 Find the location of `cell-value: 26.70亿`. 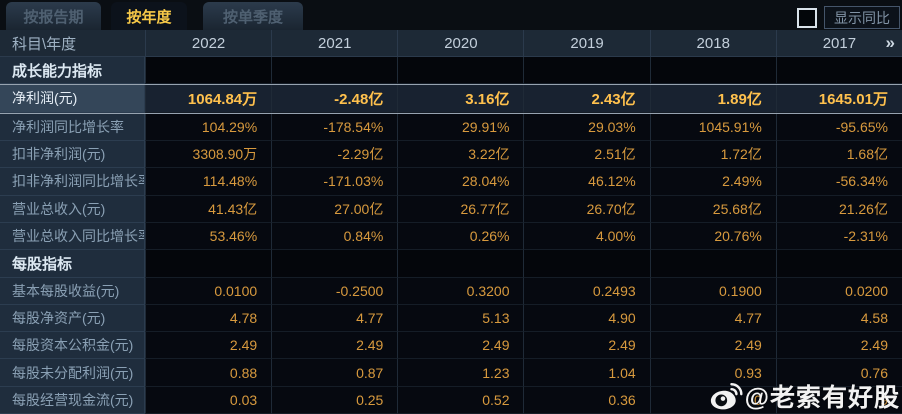

cell-value: 26.70亿 is located at coordinates (586, 209).